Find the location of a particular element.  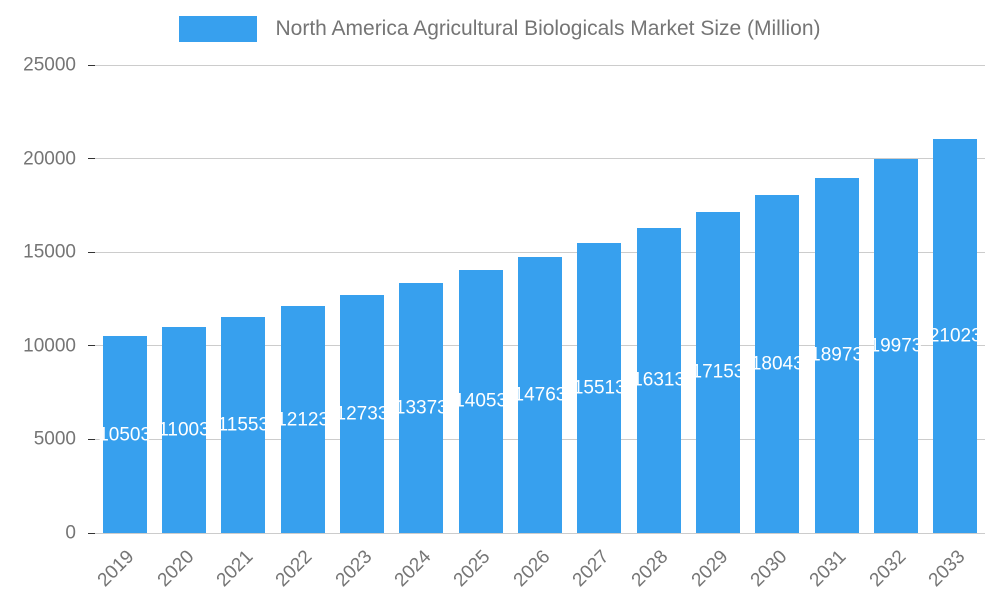

bar-column: 18973 is located at coordinates (836, 299).